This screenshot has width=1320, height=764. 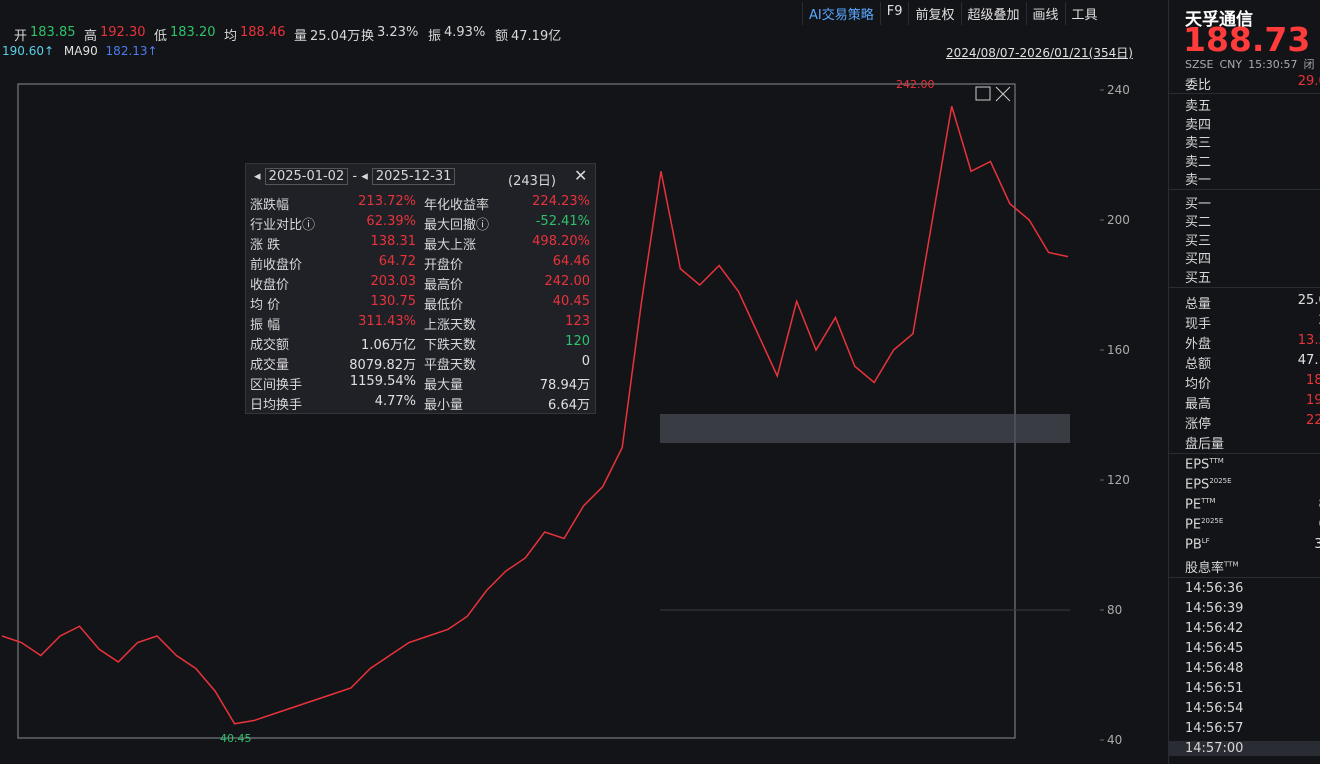 I want to click on stat: 均价 188., so click(x=1252, y=382).